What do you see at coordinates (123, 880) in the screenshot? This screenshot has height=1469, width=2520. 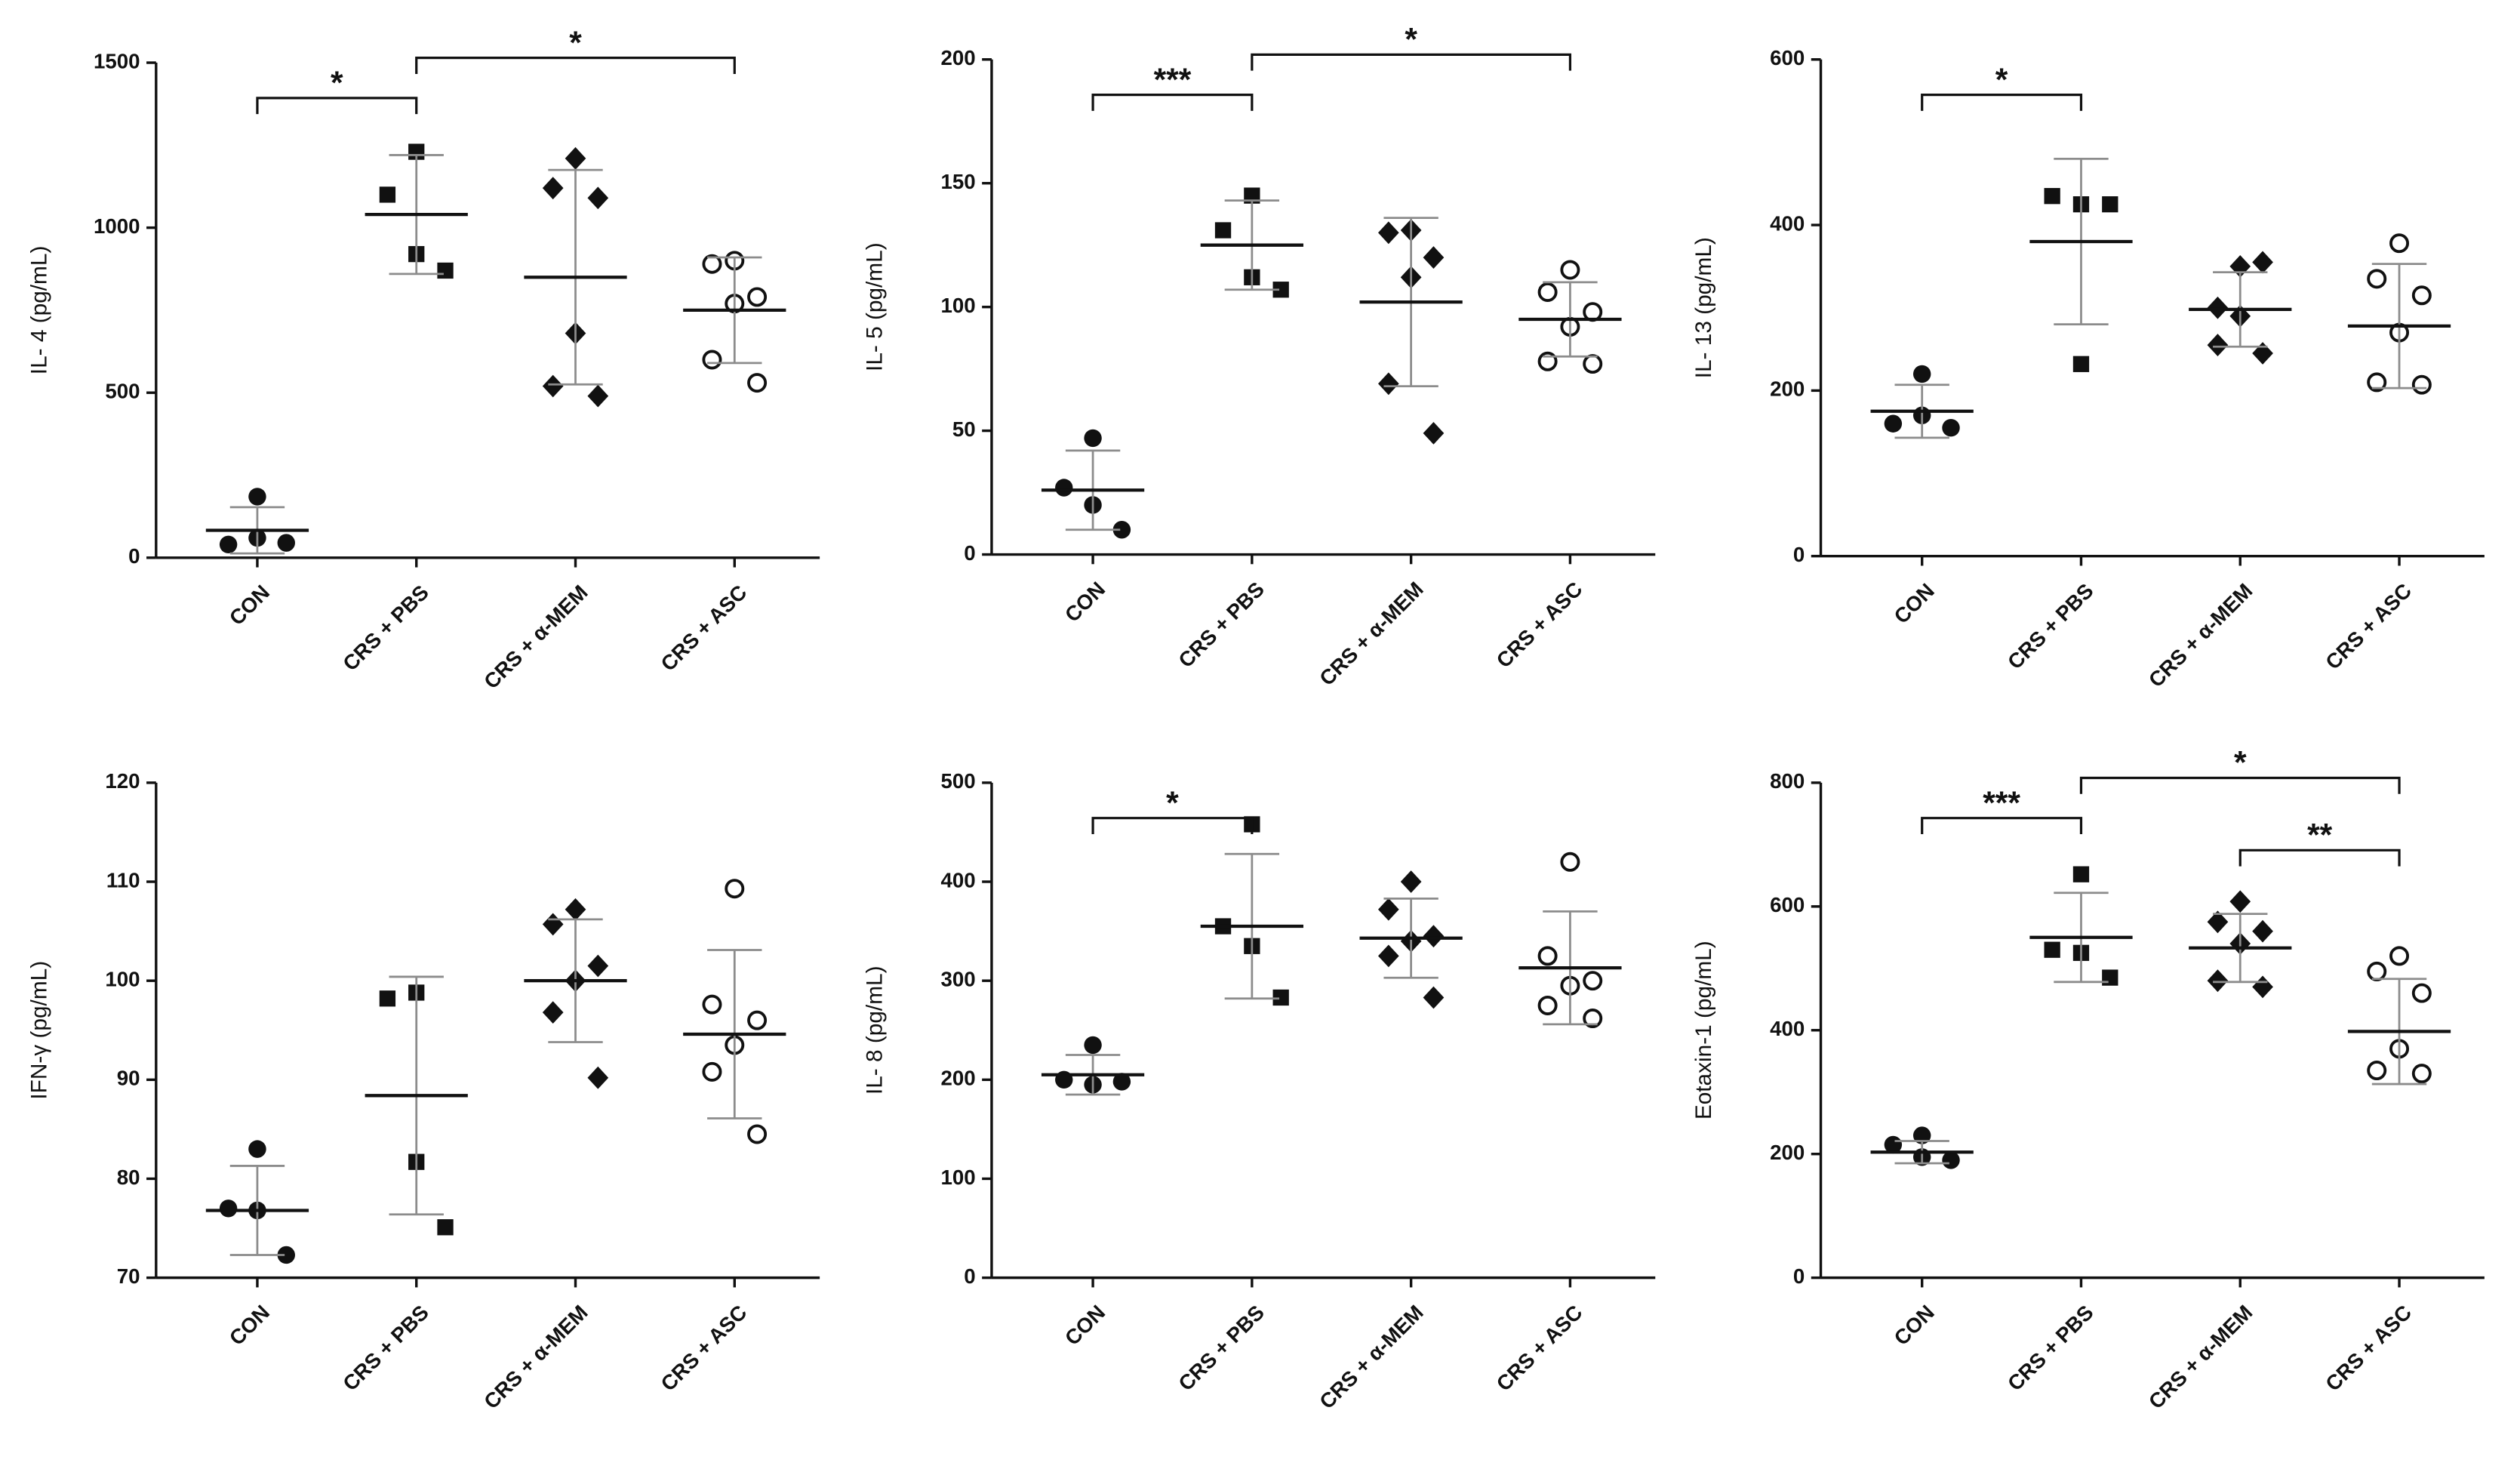 I see `y-tick-label: 110` at bounding box center [123, 880].